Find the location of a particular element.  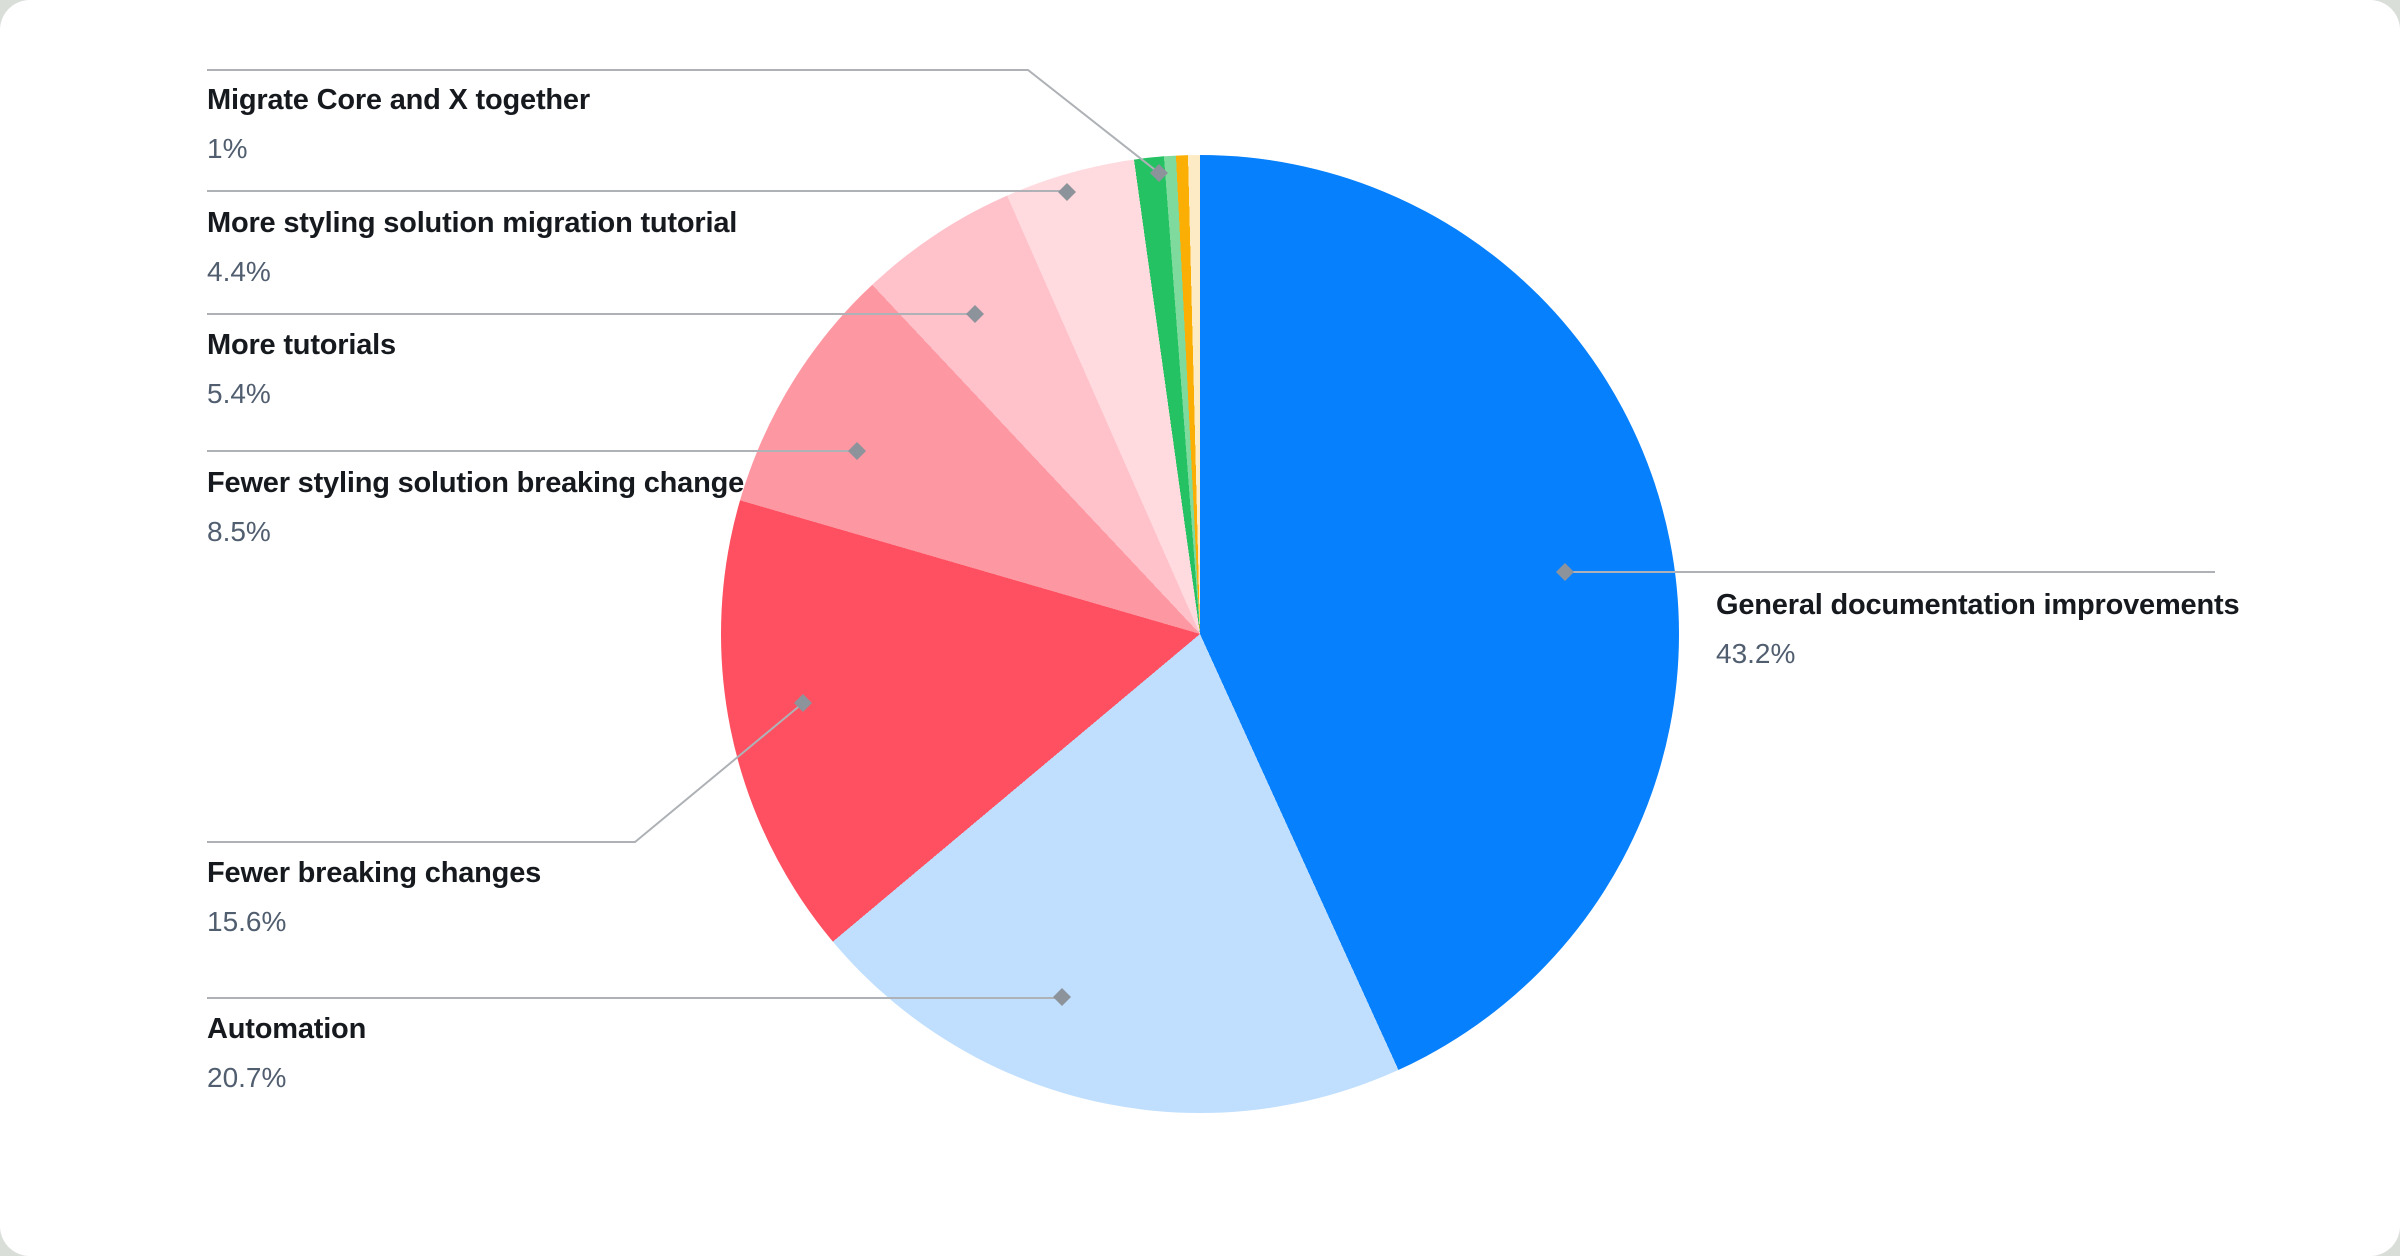

slice-label: Automation is located at coordinates (287, 1029).